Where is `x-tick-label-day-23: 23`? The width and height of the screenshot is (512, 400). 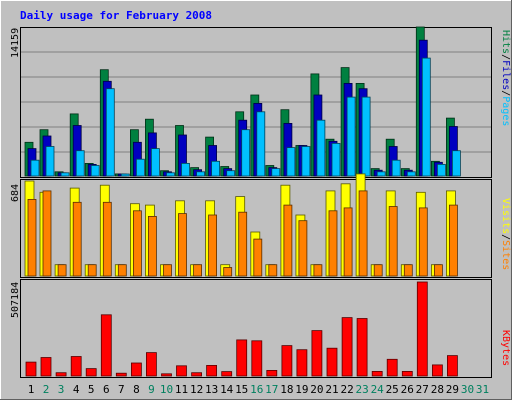
x-tick-label-day-23: 23 is located at coordinates (361, 389).